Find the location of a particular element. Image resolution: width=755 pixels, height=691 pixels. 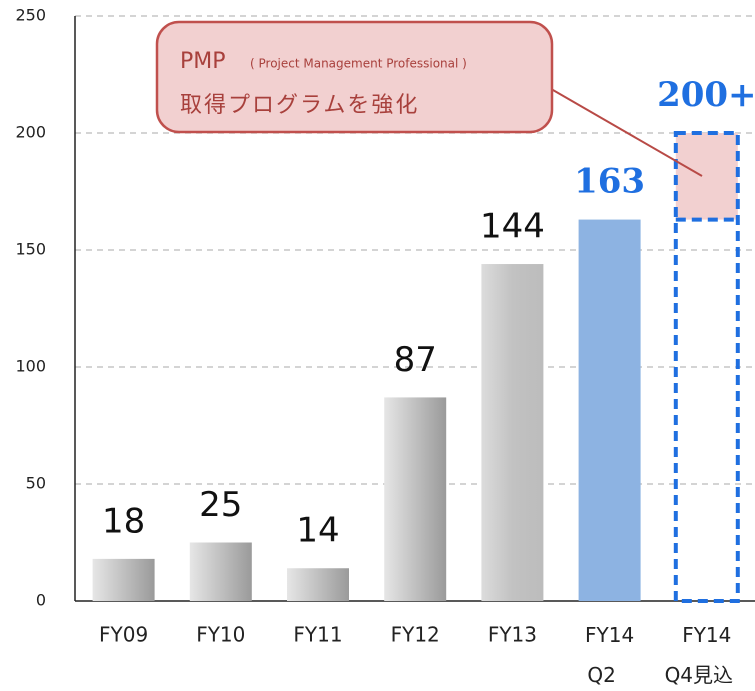

value-label: 163 is located at coordinates (609, 182).